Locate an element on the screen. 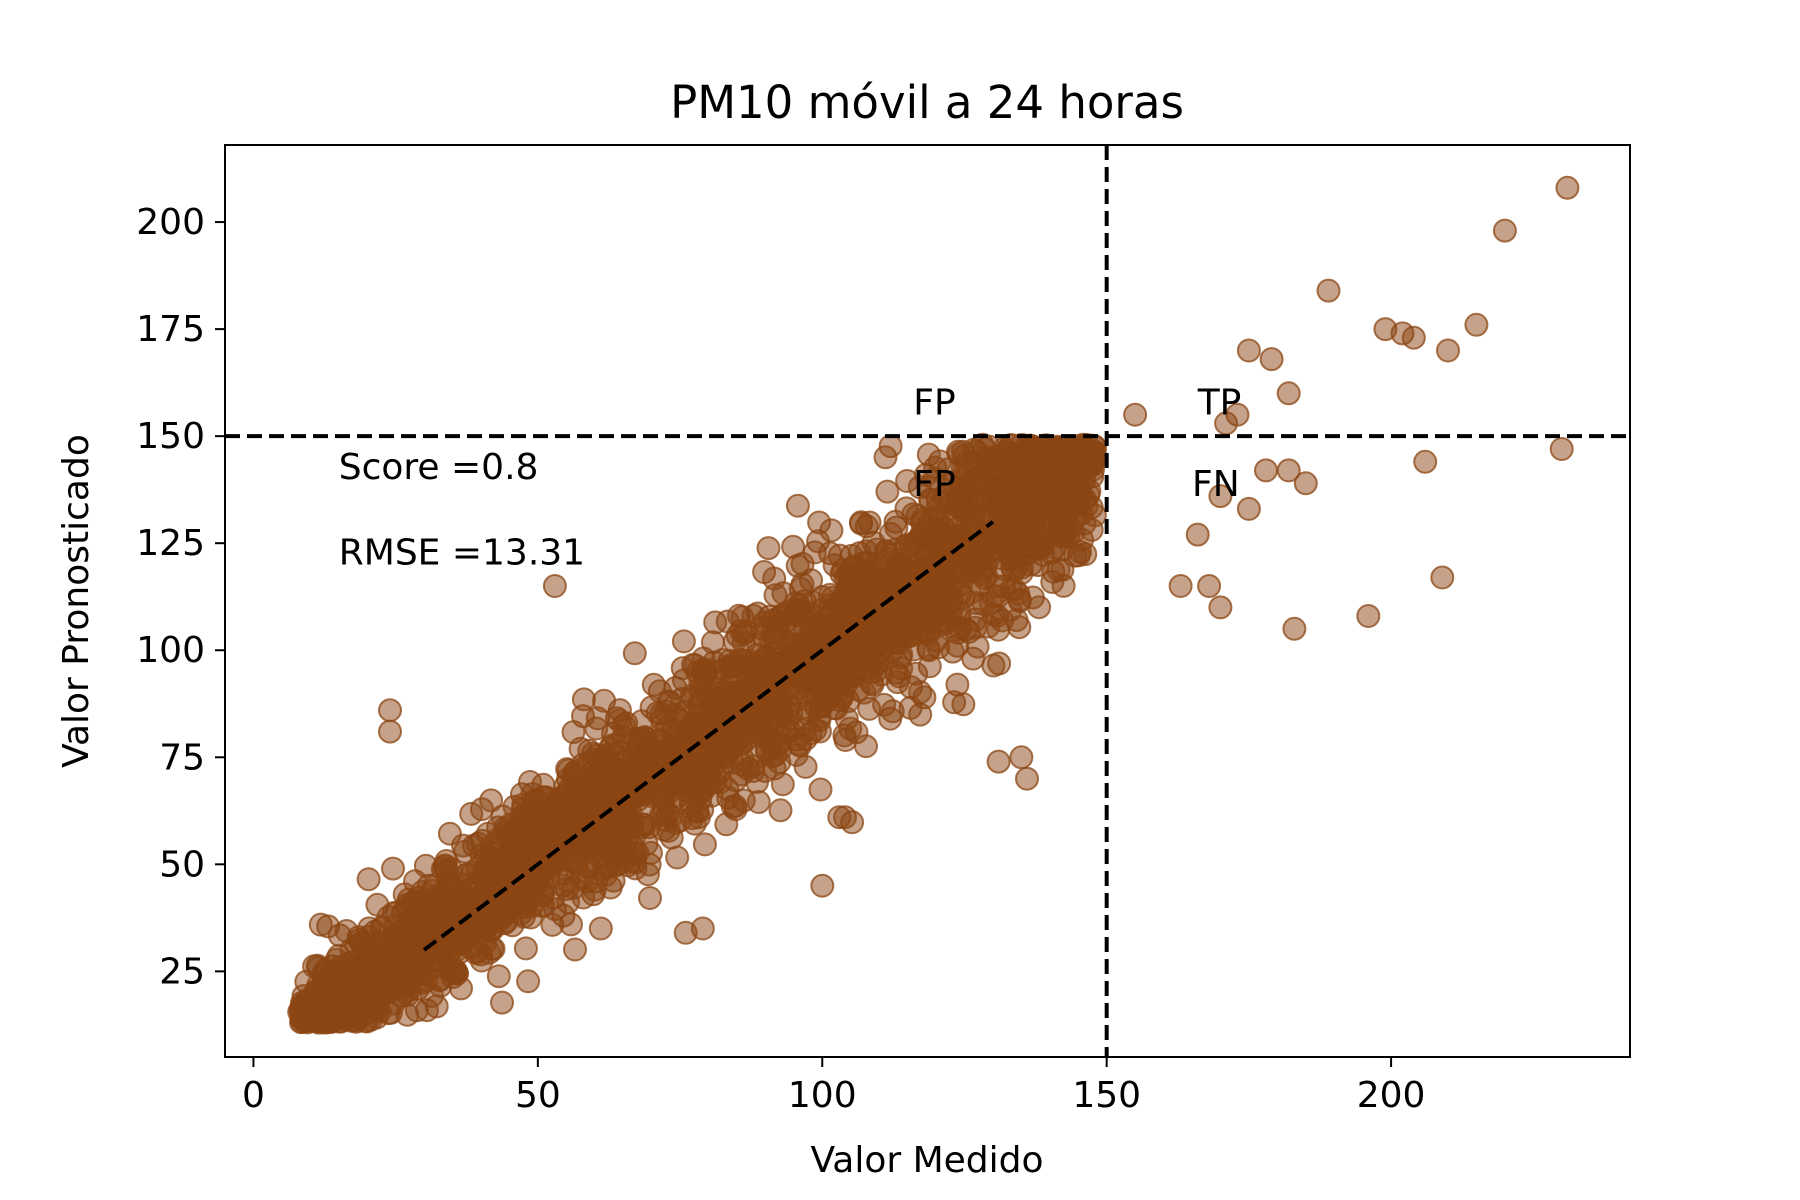 The image size is (1800, 1200). annotations: FP FP TP FN Score =0.8 RMSE =13.31 is located at coordinates (790, 478).